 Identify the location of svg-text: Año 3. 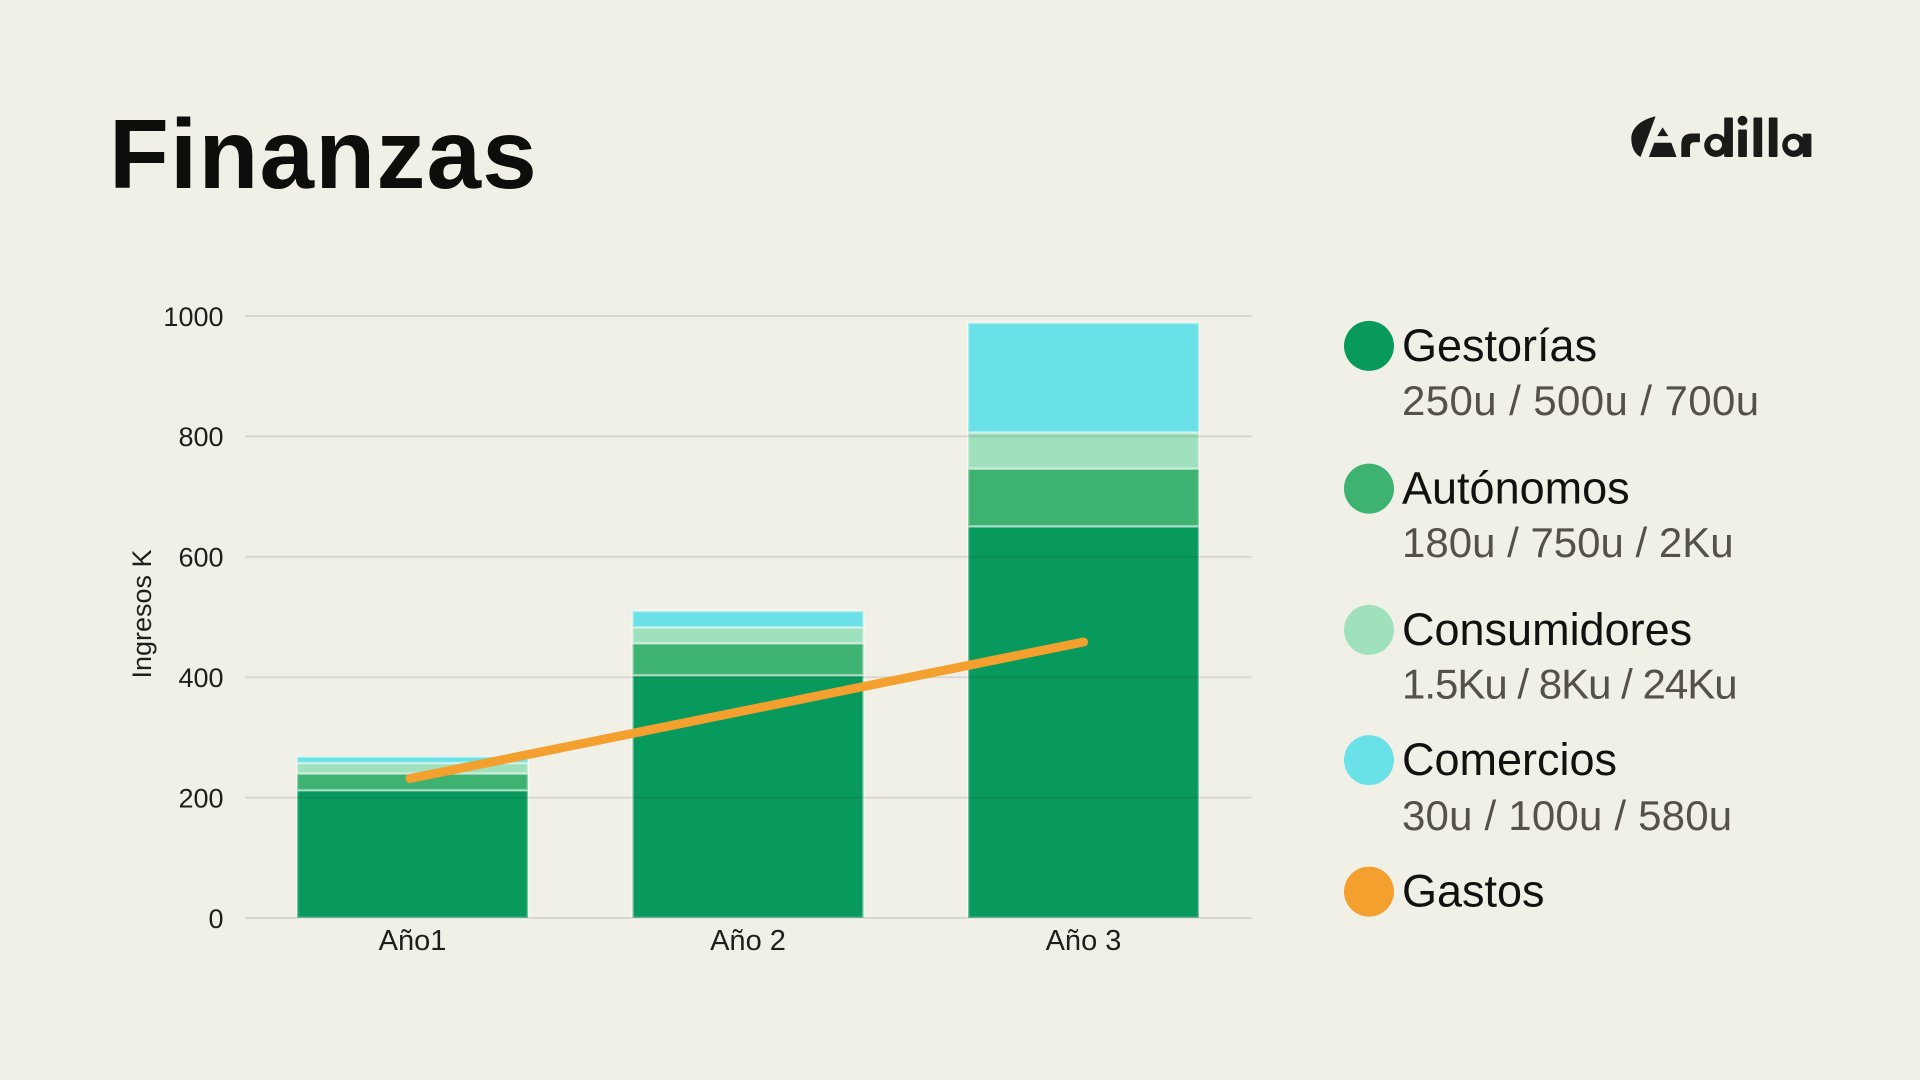
(1084, 941).